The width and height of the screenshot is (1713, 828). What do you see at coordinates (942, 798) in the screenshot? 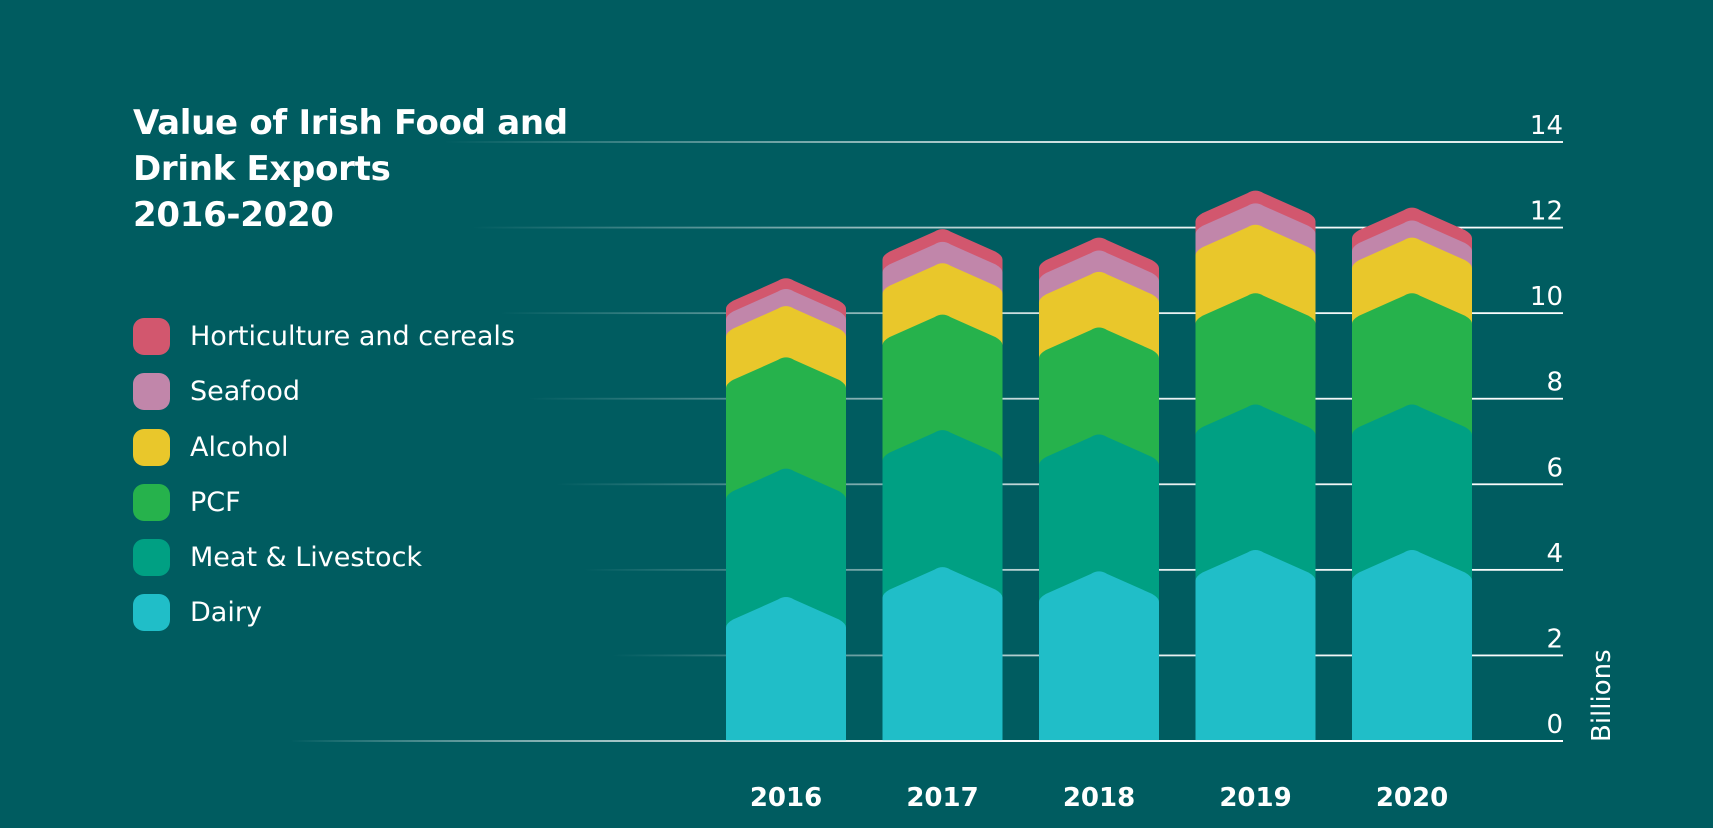
I see `x-tick-label: 2017` at bounding box center [942, 798].